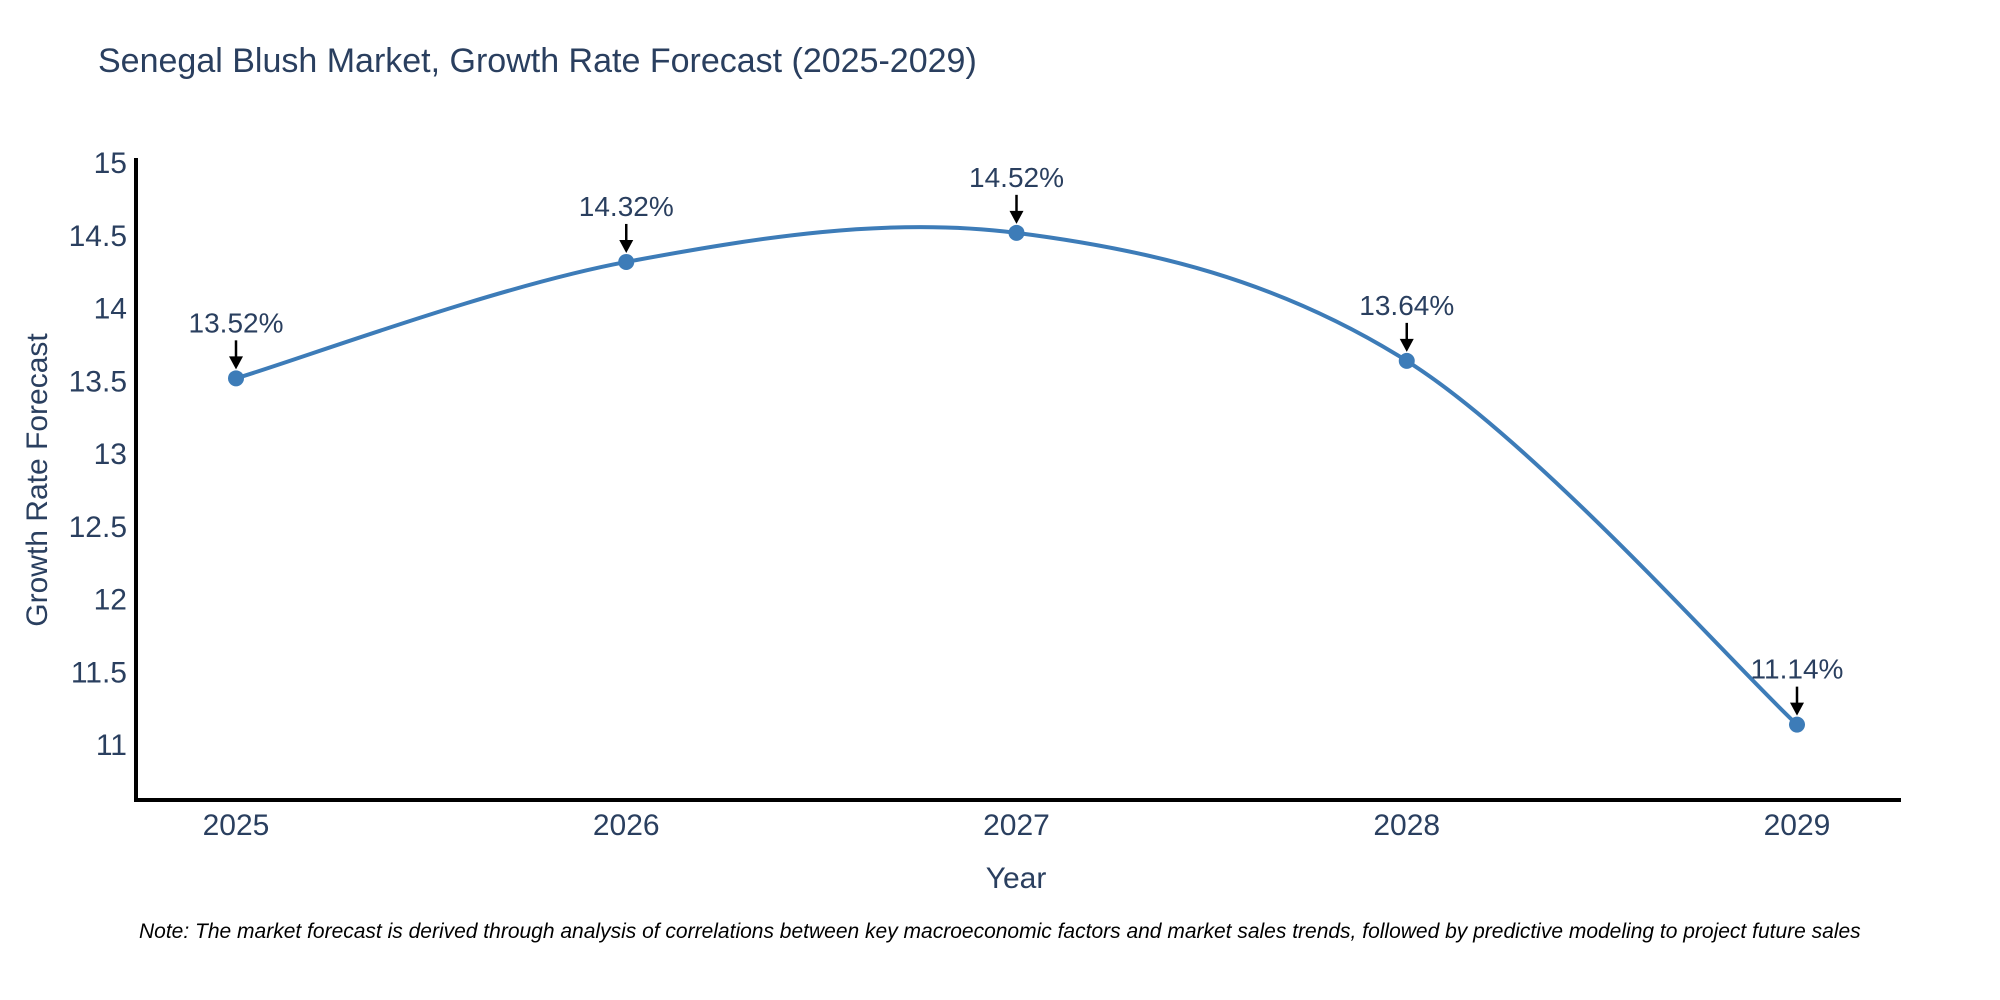 This screenshot has height=1000, width=2000. Describe the element at coordinates (1016, 878) in the screenshot. I see `x-axis-title: Year` at that location.